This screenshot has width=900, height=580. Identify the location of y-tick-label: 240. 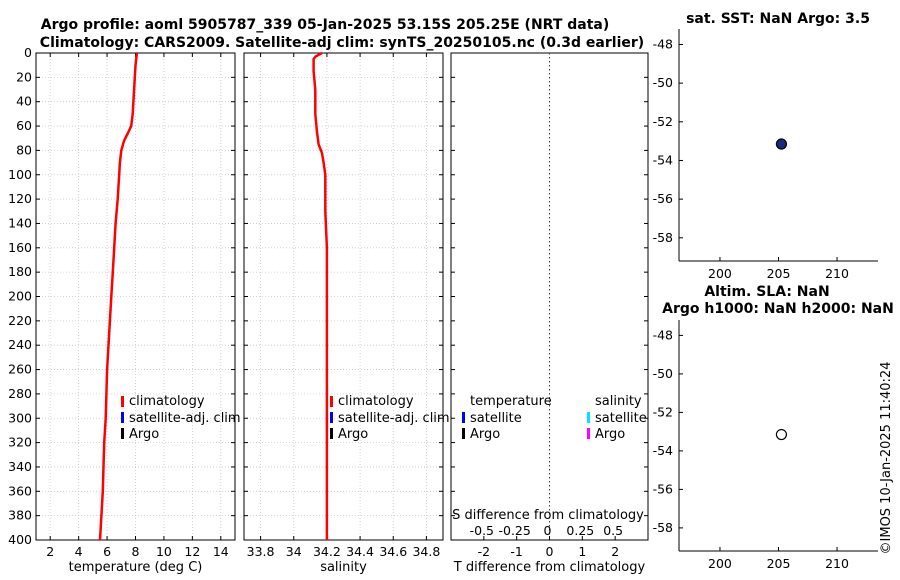
(20, 344).